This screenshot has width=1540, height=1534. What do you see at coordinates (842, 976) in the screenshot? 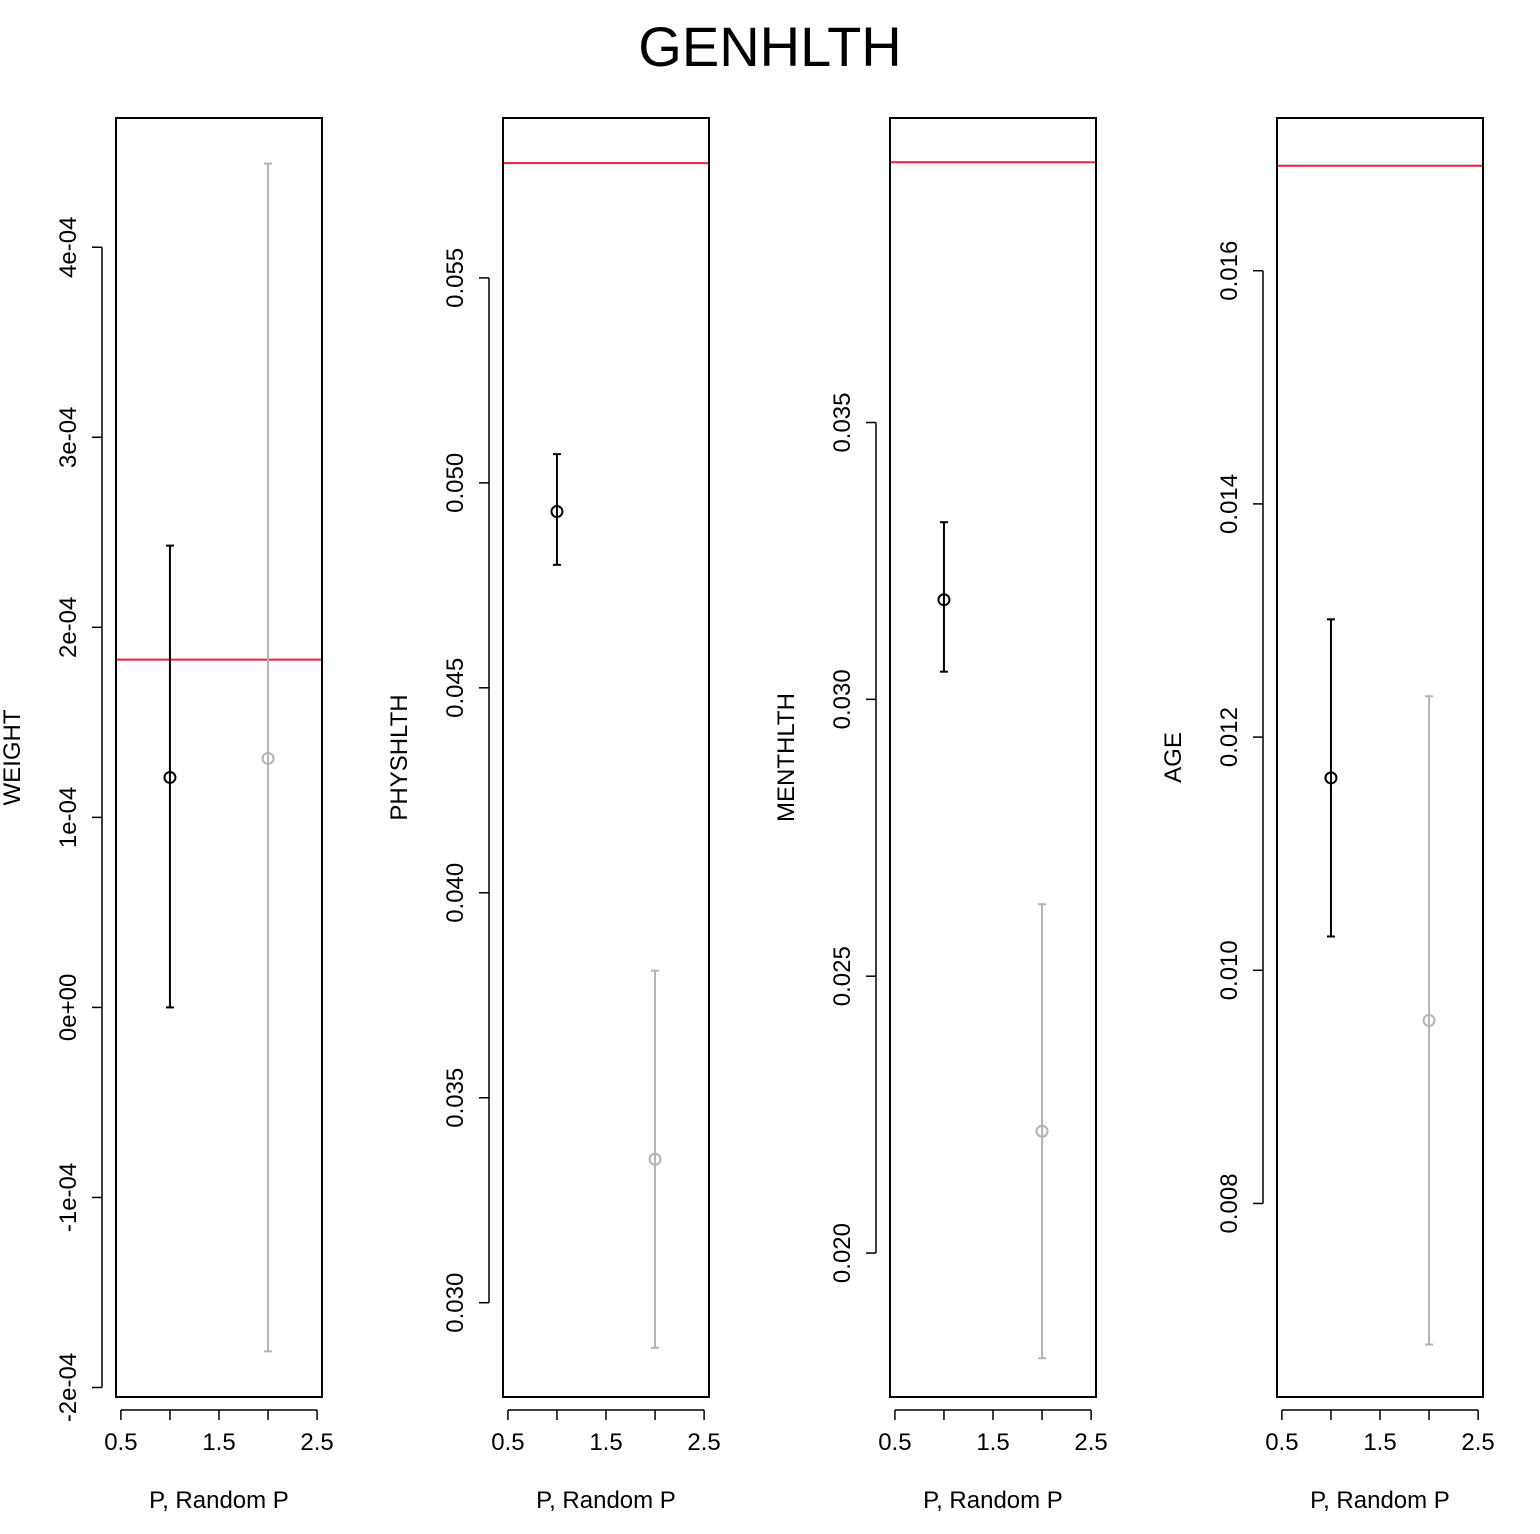
I see `y-tick-label: 0.025` at bounding box center [842, 976].